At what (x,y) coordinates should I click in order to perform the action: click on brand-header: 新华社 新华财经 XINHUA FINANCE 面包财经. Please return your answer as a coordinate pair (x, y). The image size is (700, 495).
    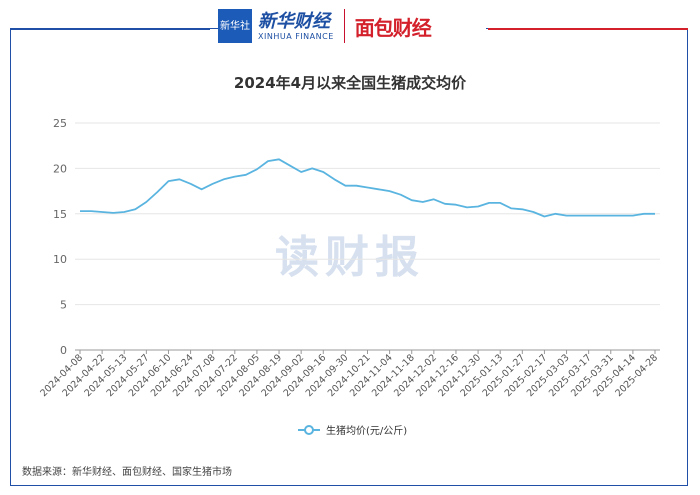
    Looking at the image, I should click on (352, 26).